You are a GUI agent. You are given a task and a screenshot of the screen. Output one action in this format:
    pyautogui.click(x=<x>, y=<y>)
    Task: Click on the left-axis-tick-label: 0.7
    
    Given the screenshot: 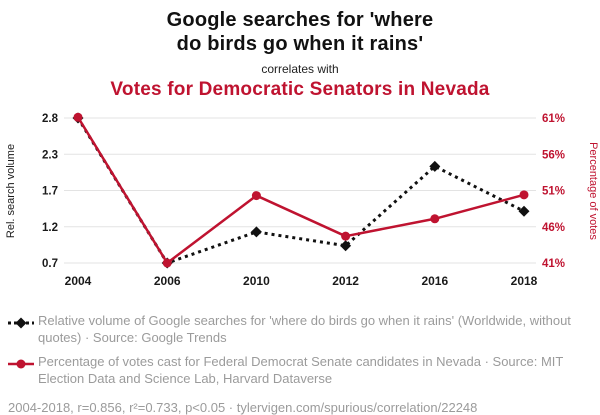 What is the action you would take?
    pyautogui.click(x=50, y=264)
    